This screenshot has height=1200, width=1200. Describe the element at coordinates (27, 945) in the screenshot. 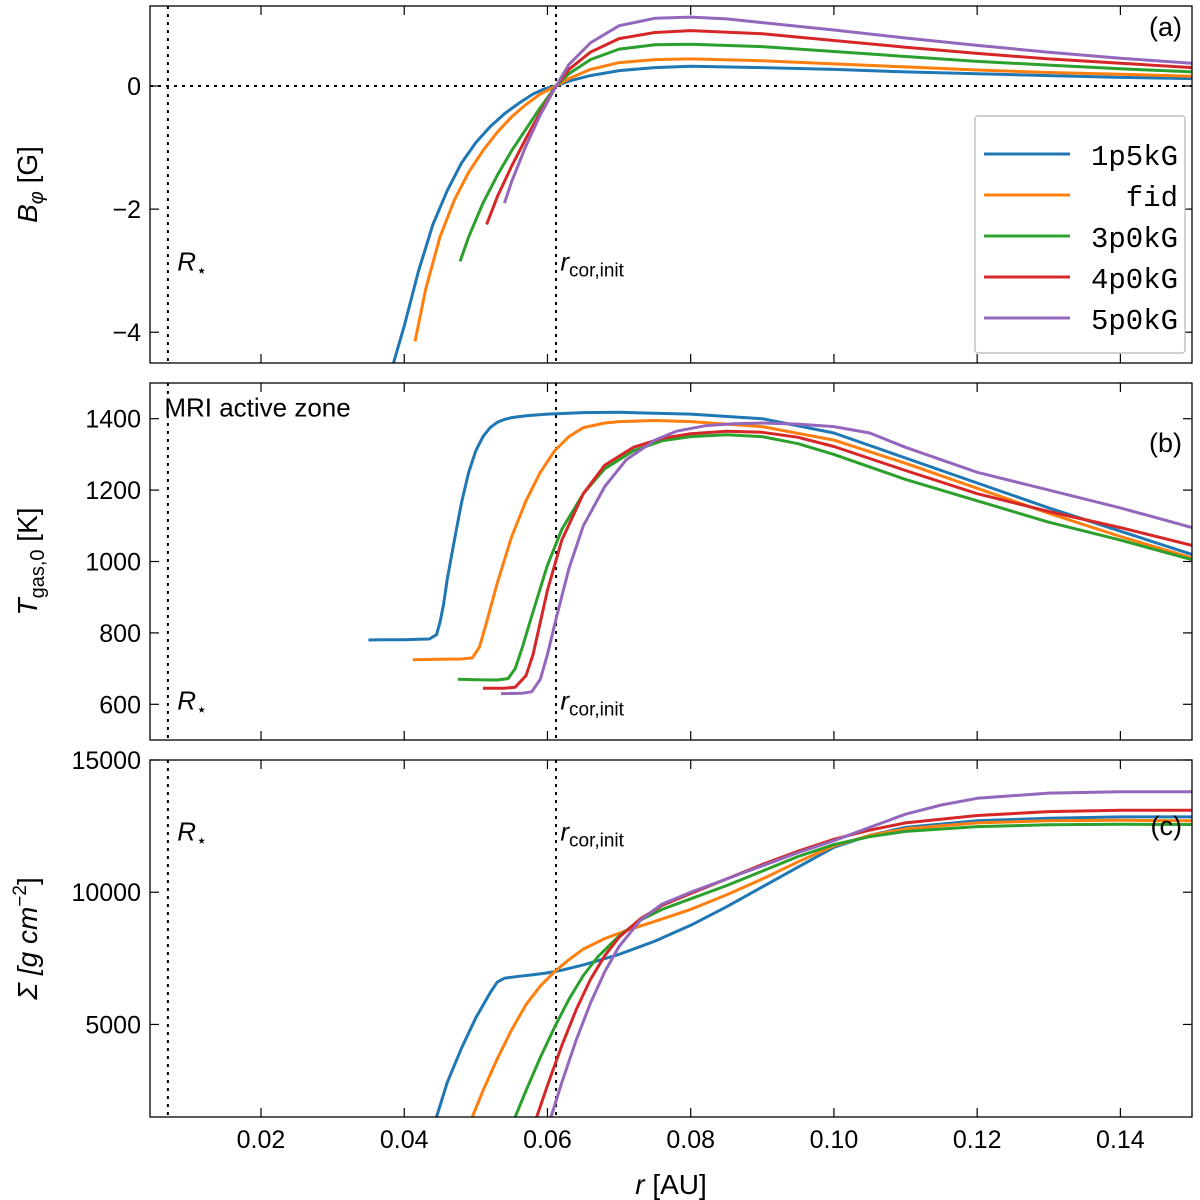

I see `y-axis-label-unit-c: [g cm` at that location.